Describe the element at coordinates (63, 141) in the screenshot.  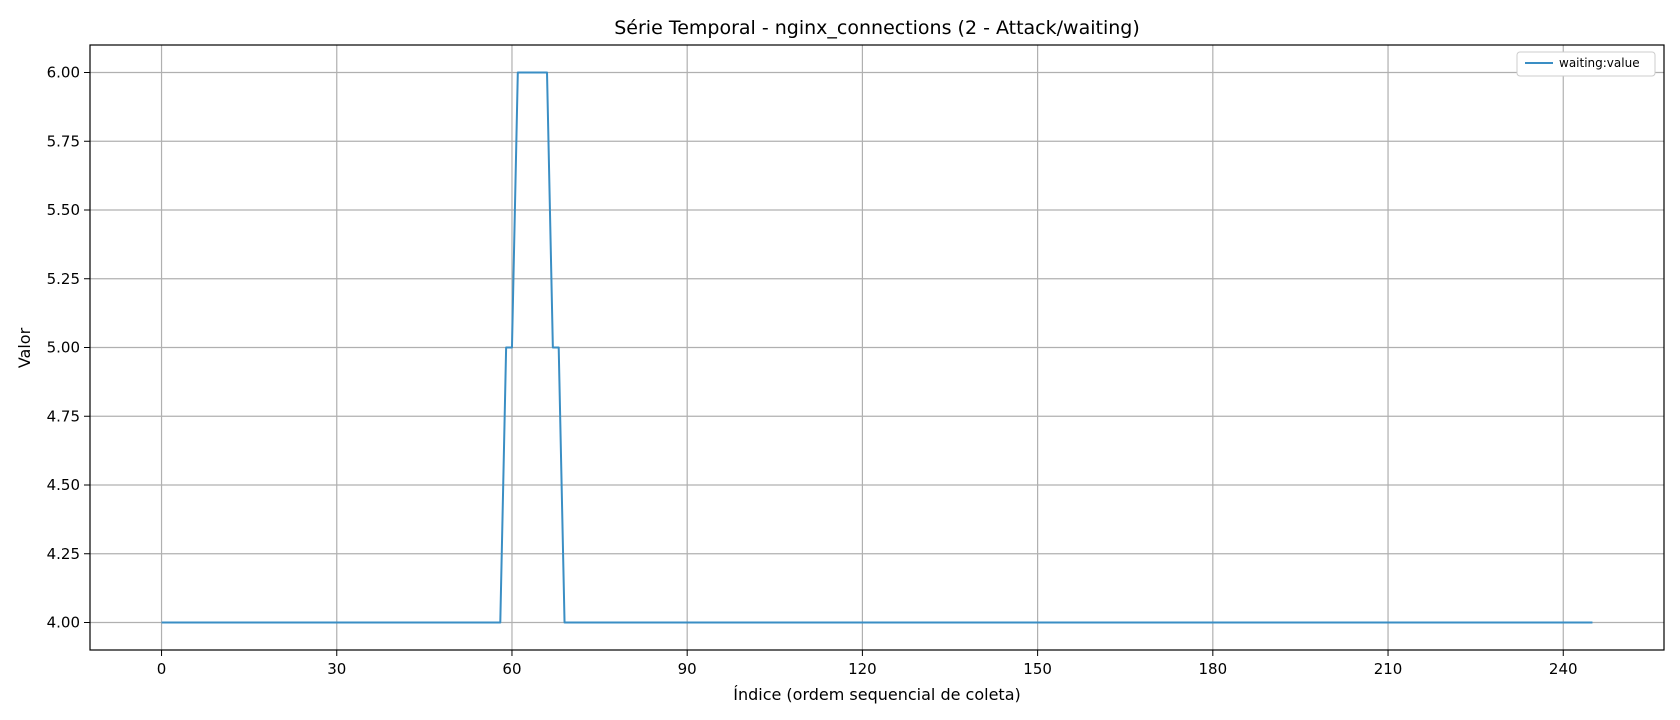
I see `y-tick-label: 5.75` at that location.